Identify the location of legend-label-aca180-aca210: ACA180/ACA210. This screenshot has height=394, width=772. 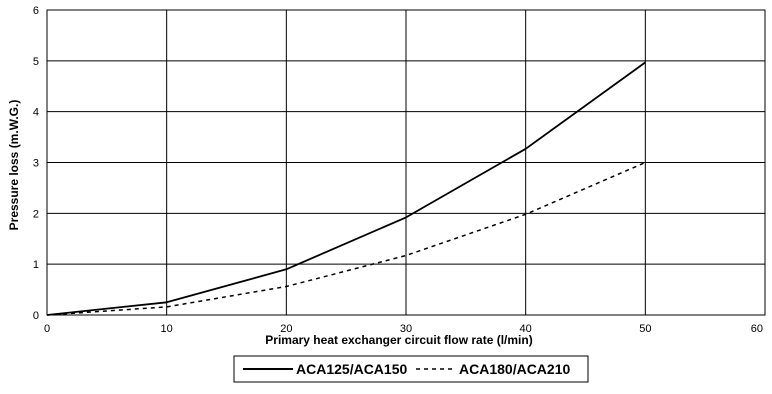
(514, 369).